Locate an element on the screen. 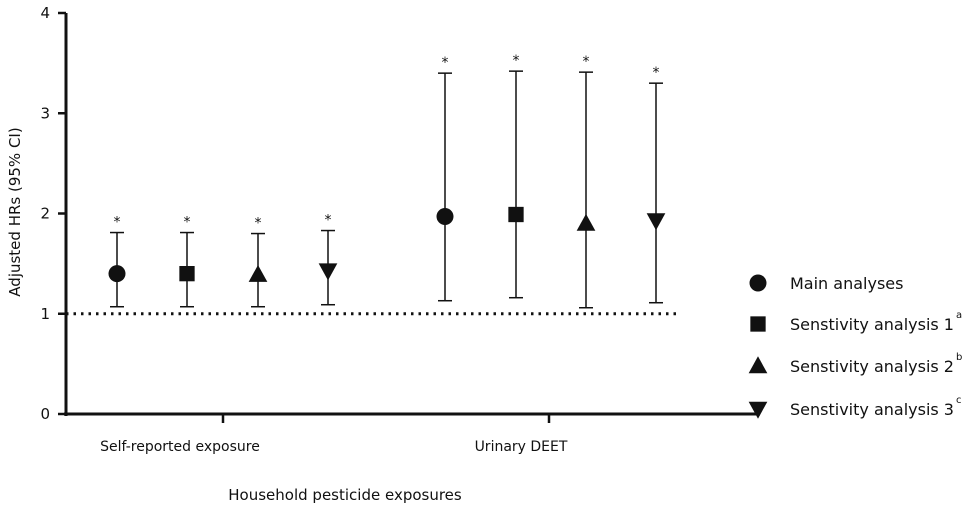 This screenshot has height=511, width=963. legend-superscript: c is located at coordinates (959, 400).